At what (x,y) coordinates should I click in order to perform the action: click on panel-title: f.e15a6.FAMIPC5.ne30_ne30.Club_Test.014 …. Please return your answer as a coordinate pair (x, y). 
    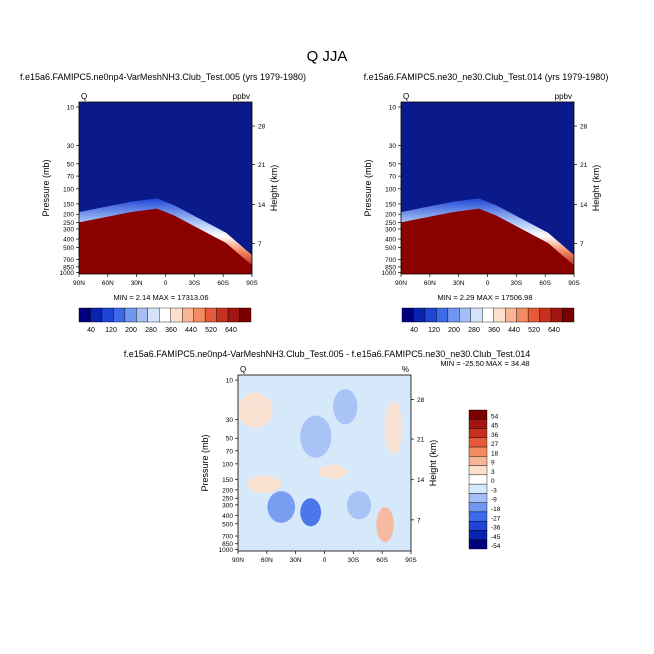
    Looking at the image, I should click on (486, 77).